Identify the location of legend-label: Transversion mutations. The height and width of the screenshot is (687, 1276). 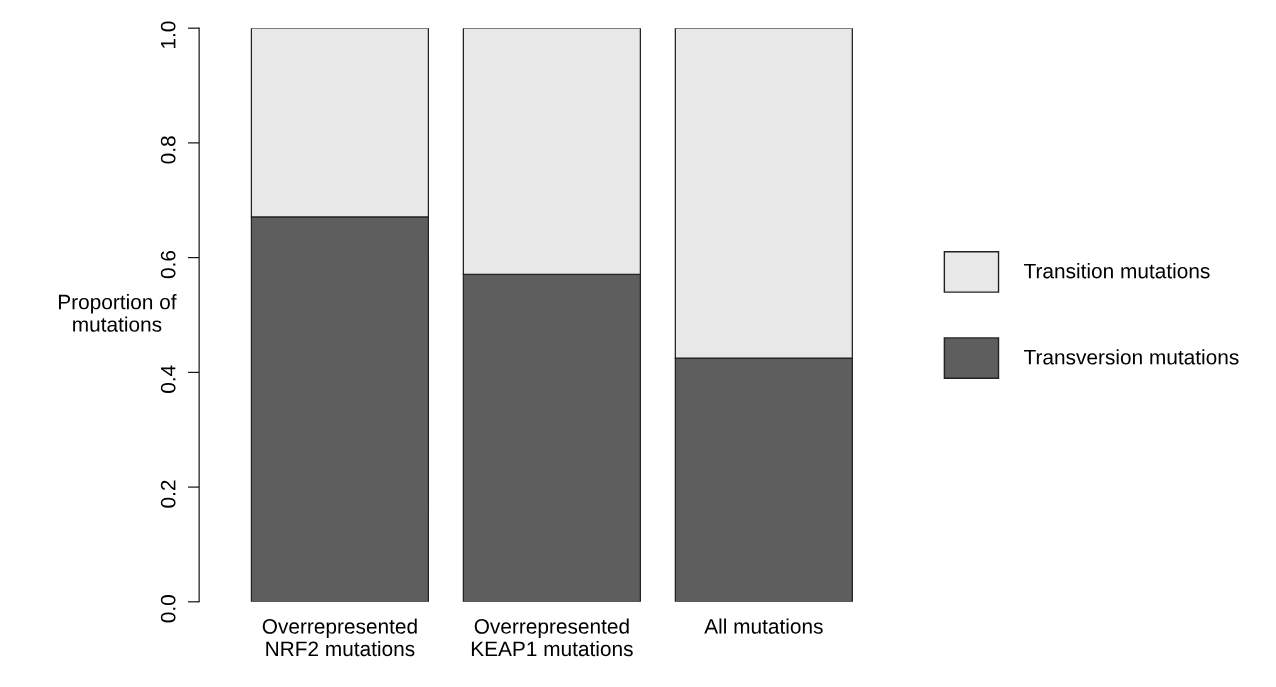
(1131, 357).